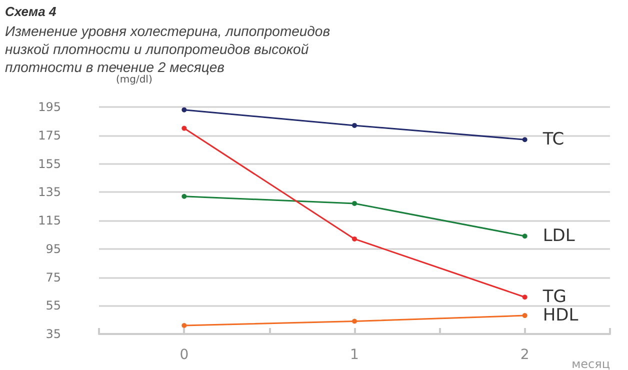 Image resolution: width=628 pixels, height=370 pixels. Describe the element at coordinates (49, 135) in the screenshot. I see `y-tick-label: 175` at that location.